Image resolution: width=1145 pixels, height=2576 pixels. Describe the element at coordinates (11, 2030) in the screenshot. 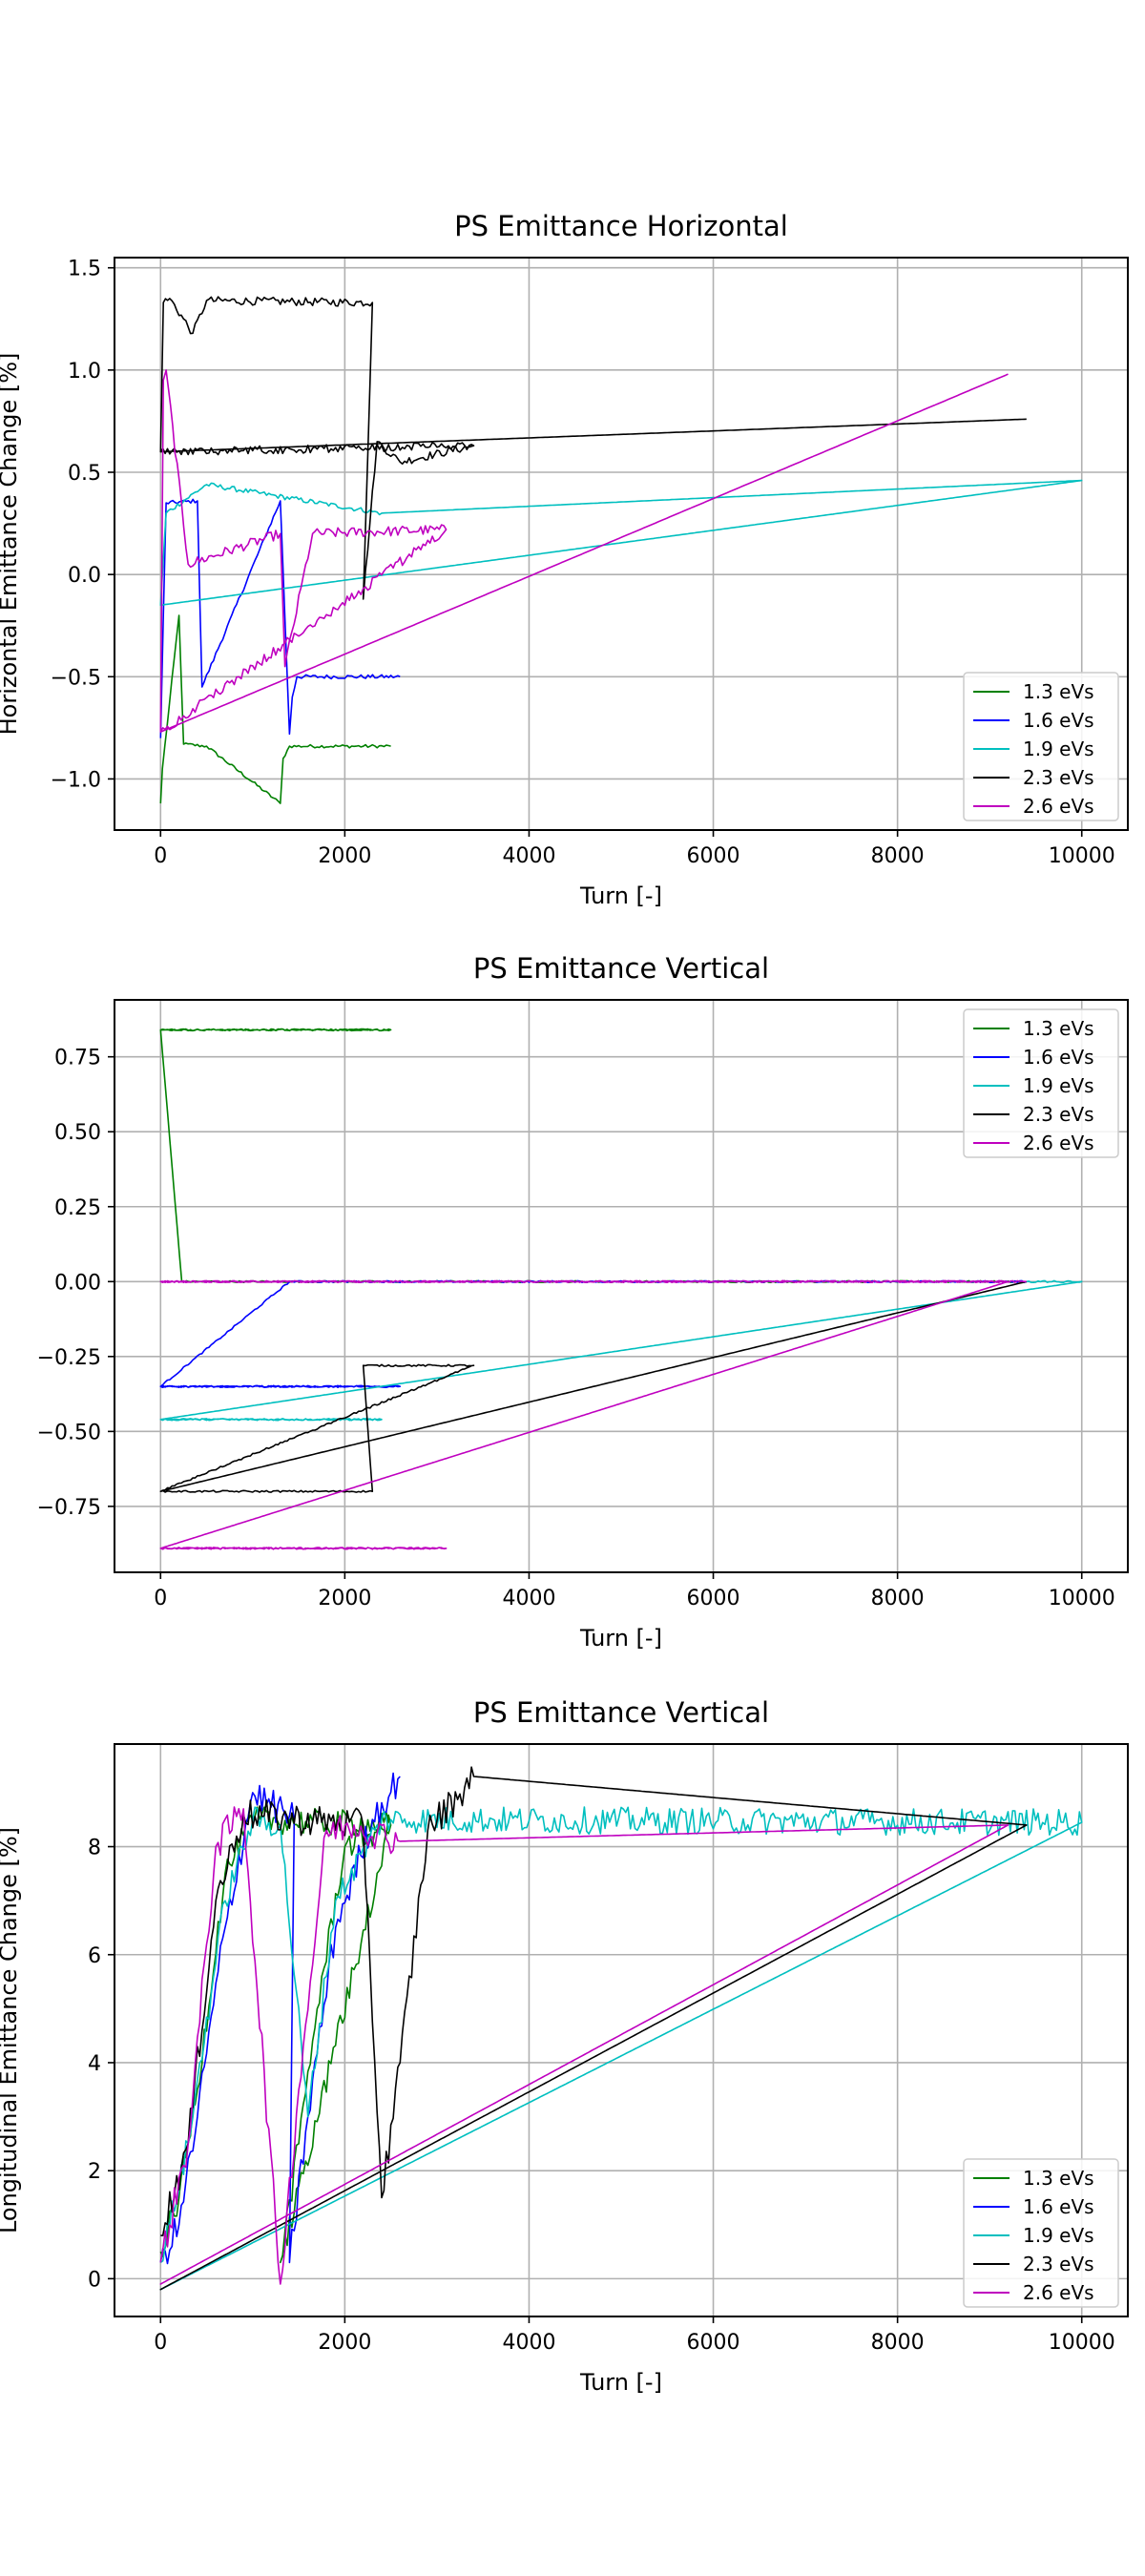

I see `y-axis-label: Longitudinal Emittance Change [%]` at that location.